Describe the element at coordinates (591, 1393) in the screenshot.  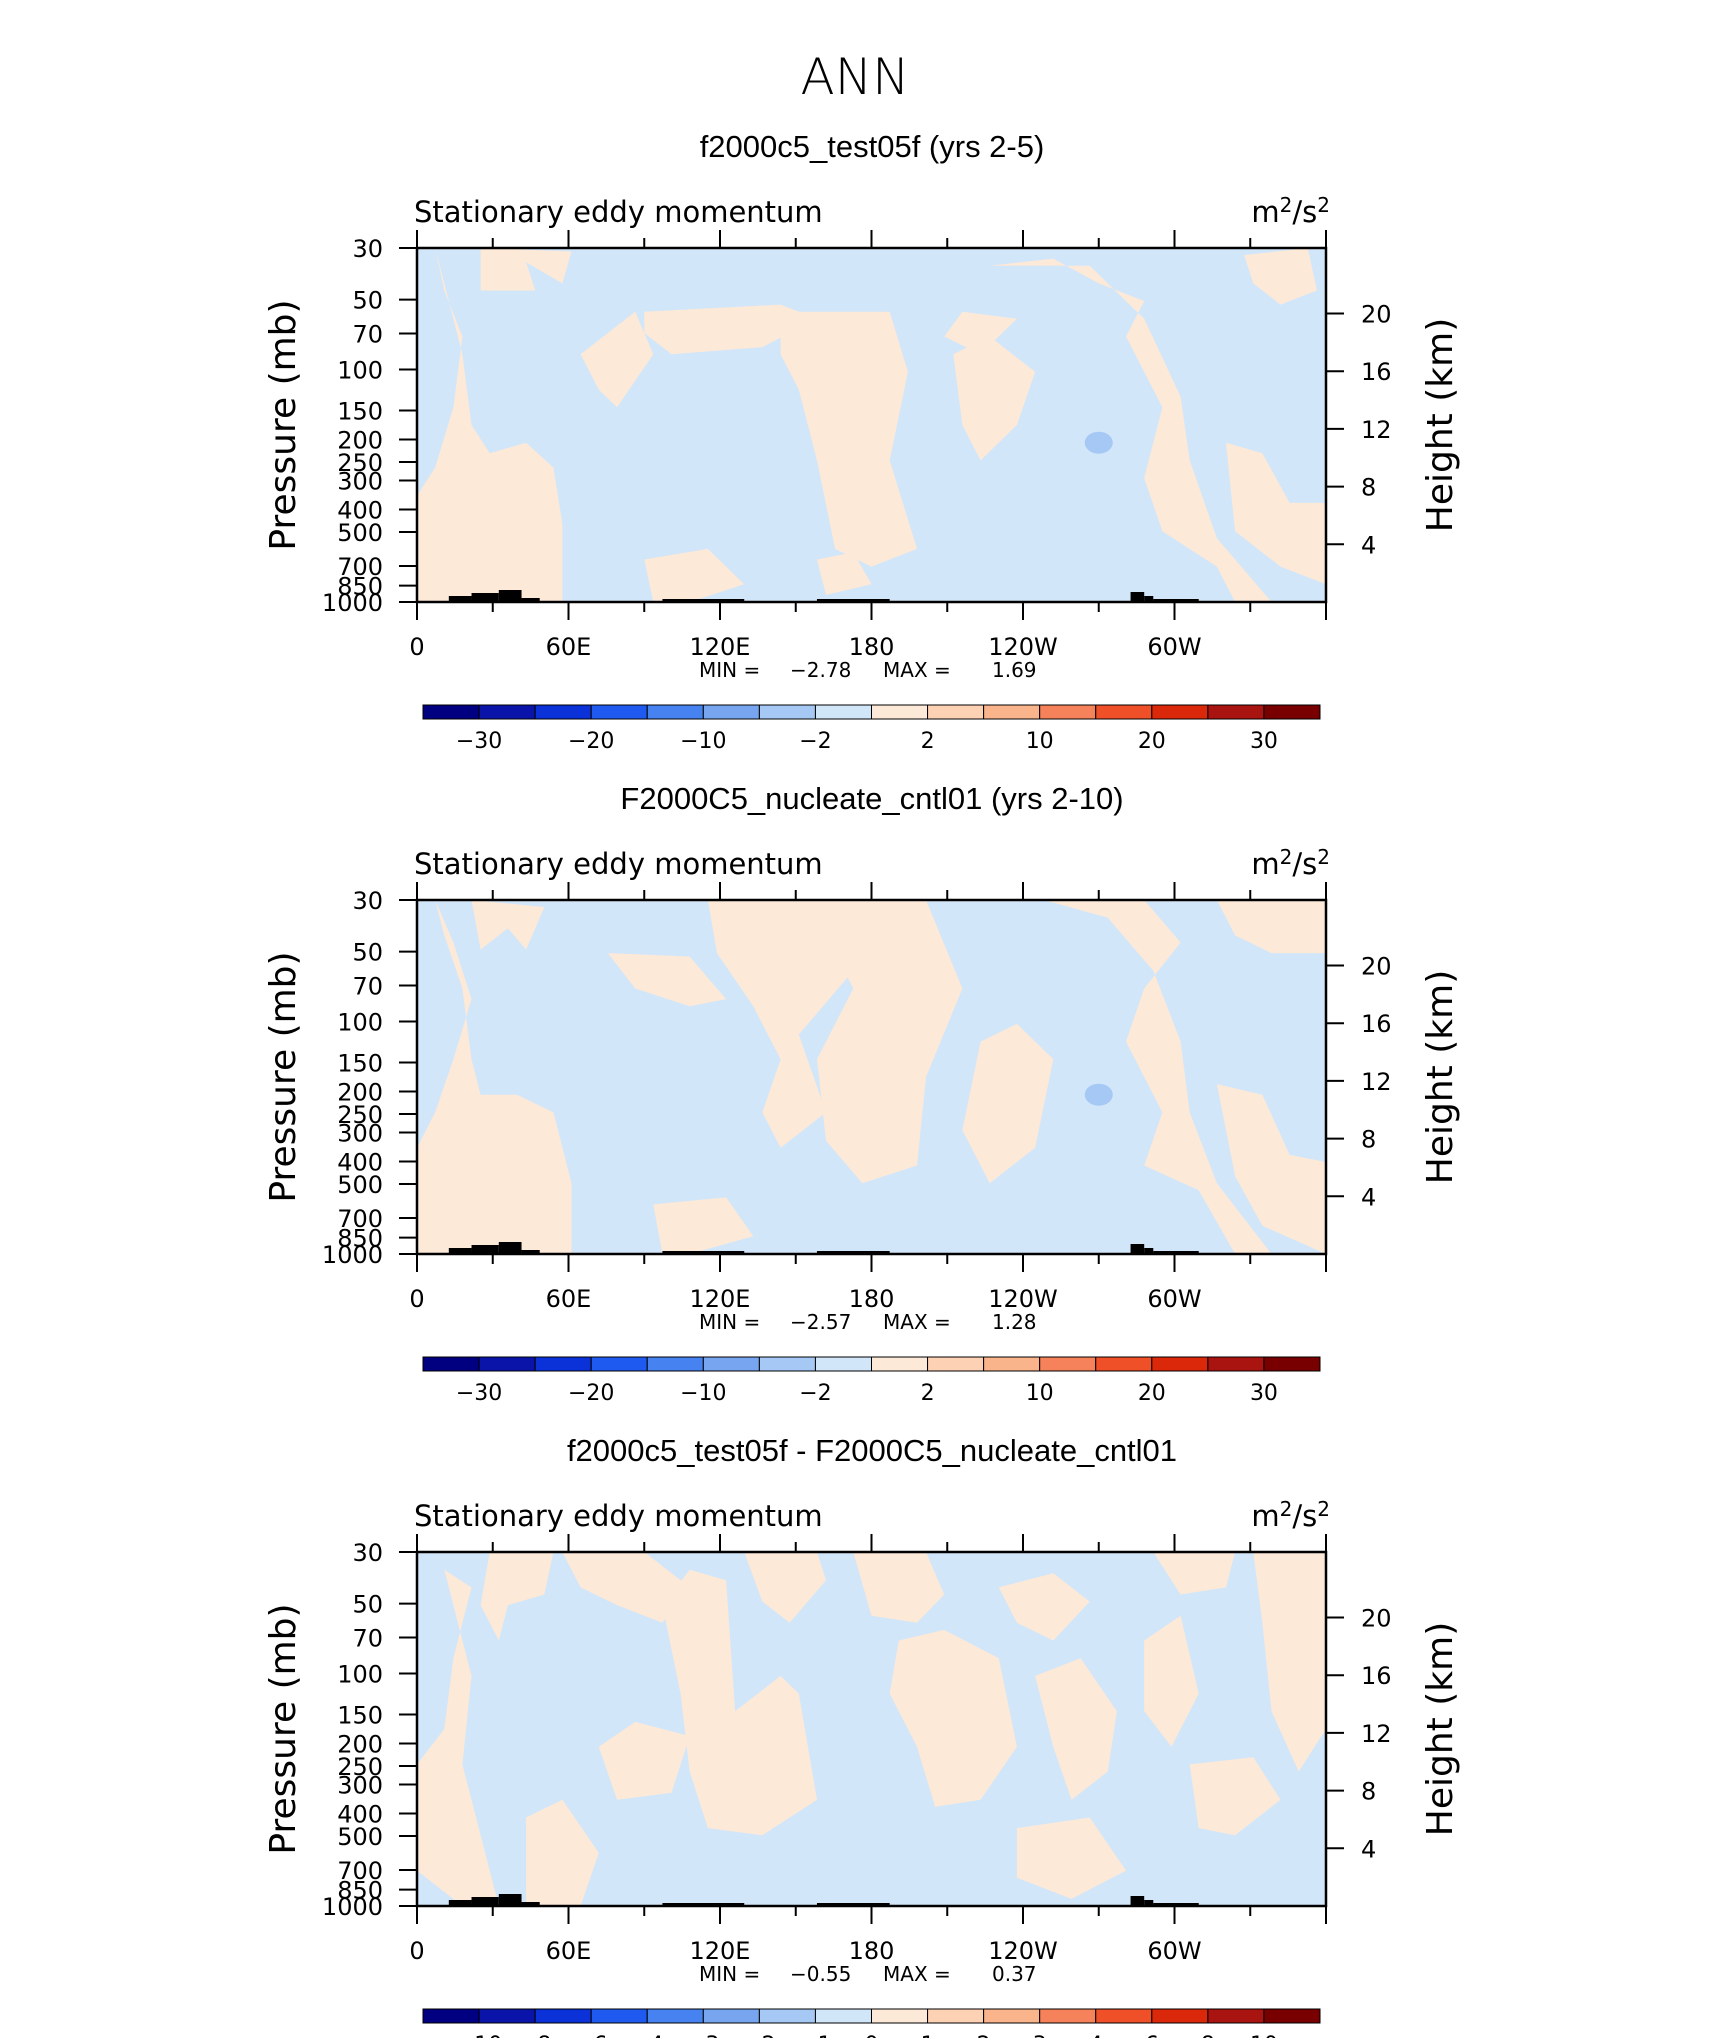
I see `colorbar-label: −20` at that location.